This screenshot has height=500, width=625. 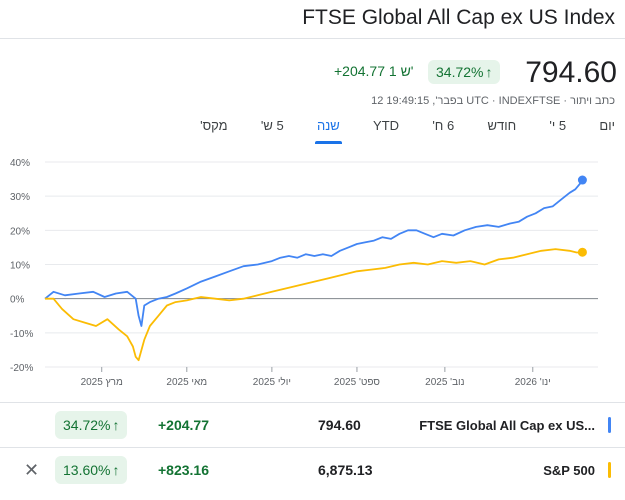 What do you see at coordinates (312, 447) in the screenshot?
I see `table-divider-mid` at bounding box center [312, 447].